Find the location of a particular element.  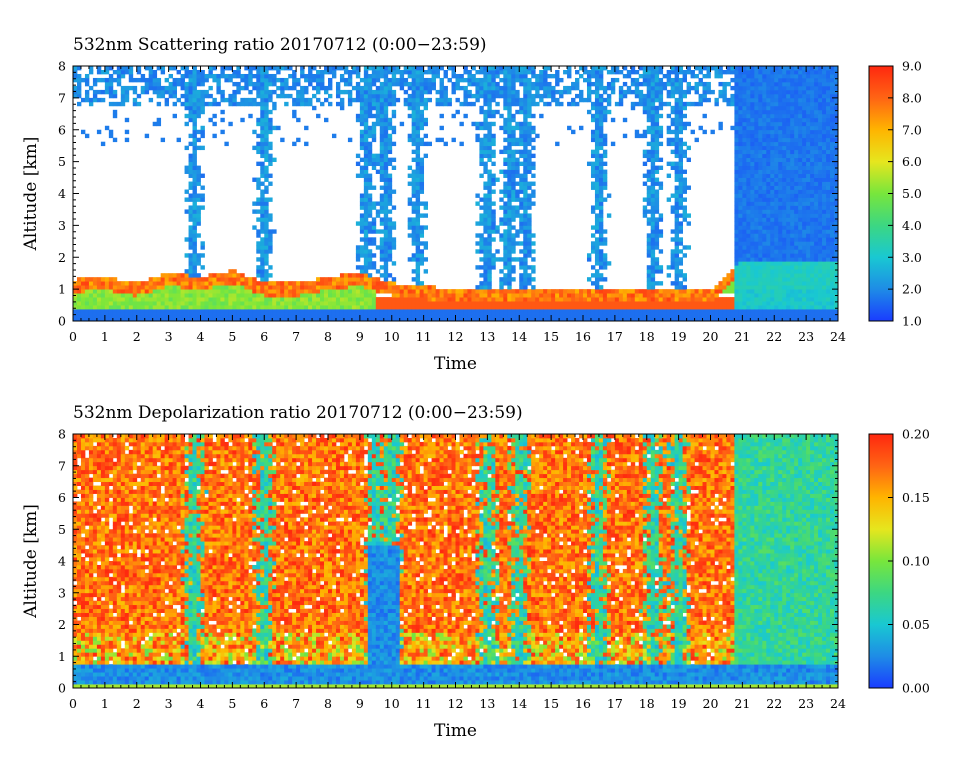

colorbar-tick-label: 5.0 is located at coordinates (912, 193).